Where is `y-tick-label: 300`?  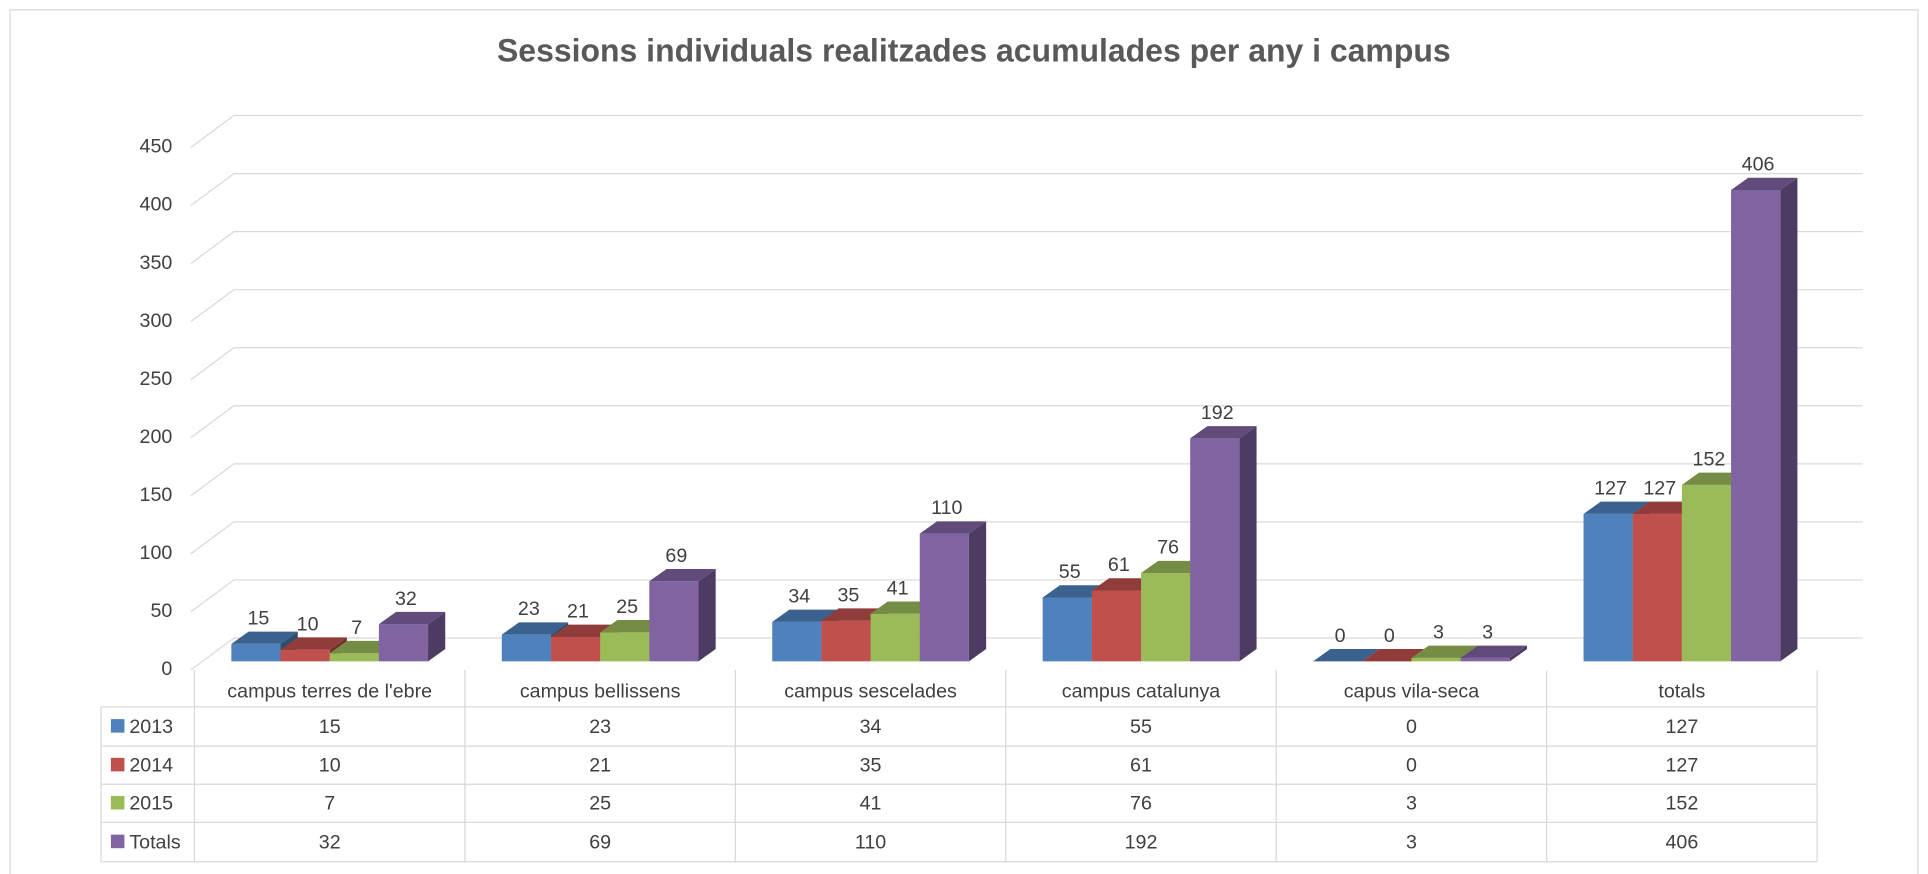
y-tick-label: 300 is located at coordinates (156, 321).